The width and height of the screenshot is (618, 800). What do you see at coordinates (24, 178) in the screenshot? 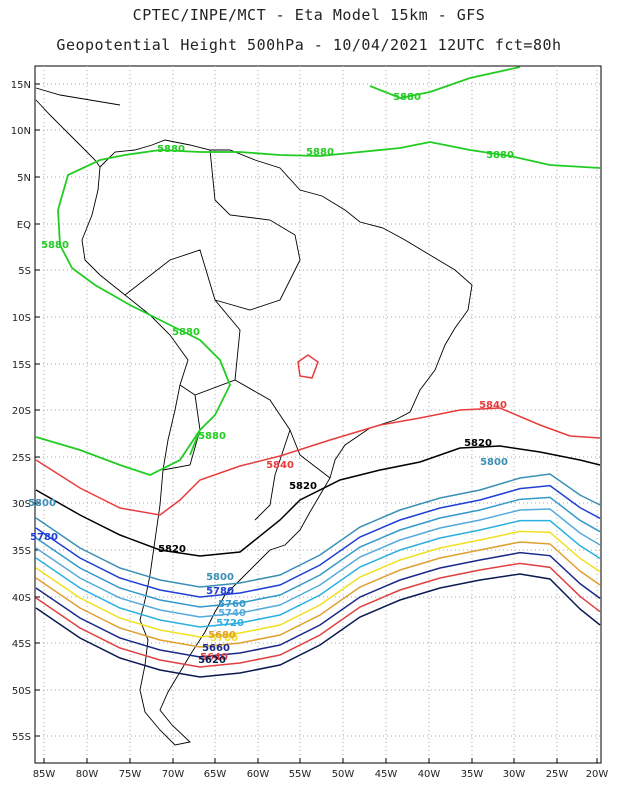
I see `lat-label: 5N` at bounding box center [24, 178].